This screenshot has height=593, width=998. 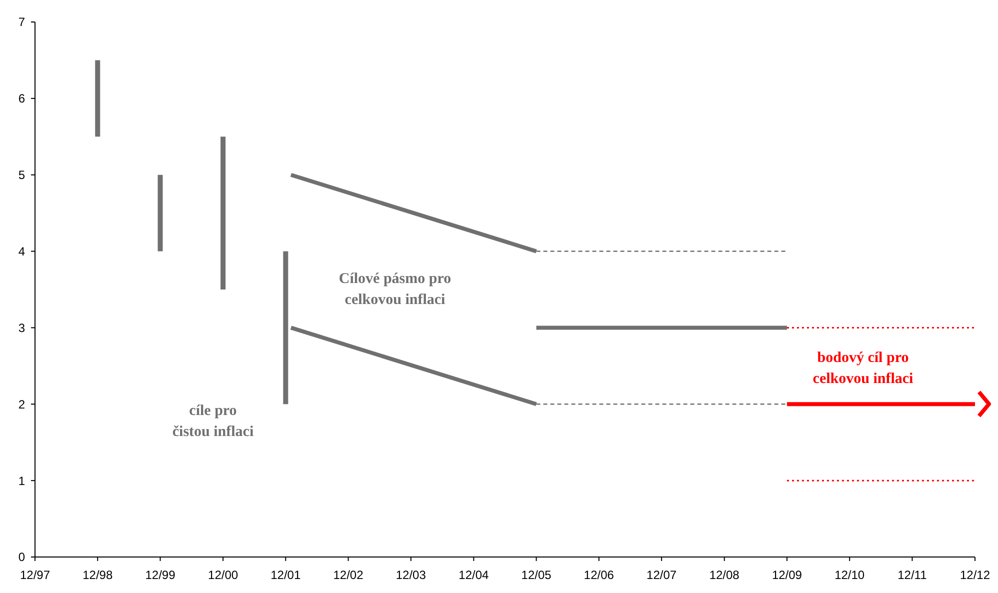 What do you see at coordinates (913, 575) in the screenshot?
I see `x-tick-label: 12/11` at bounding box center [913, 575].